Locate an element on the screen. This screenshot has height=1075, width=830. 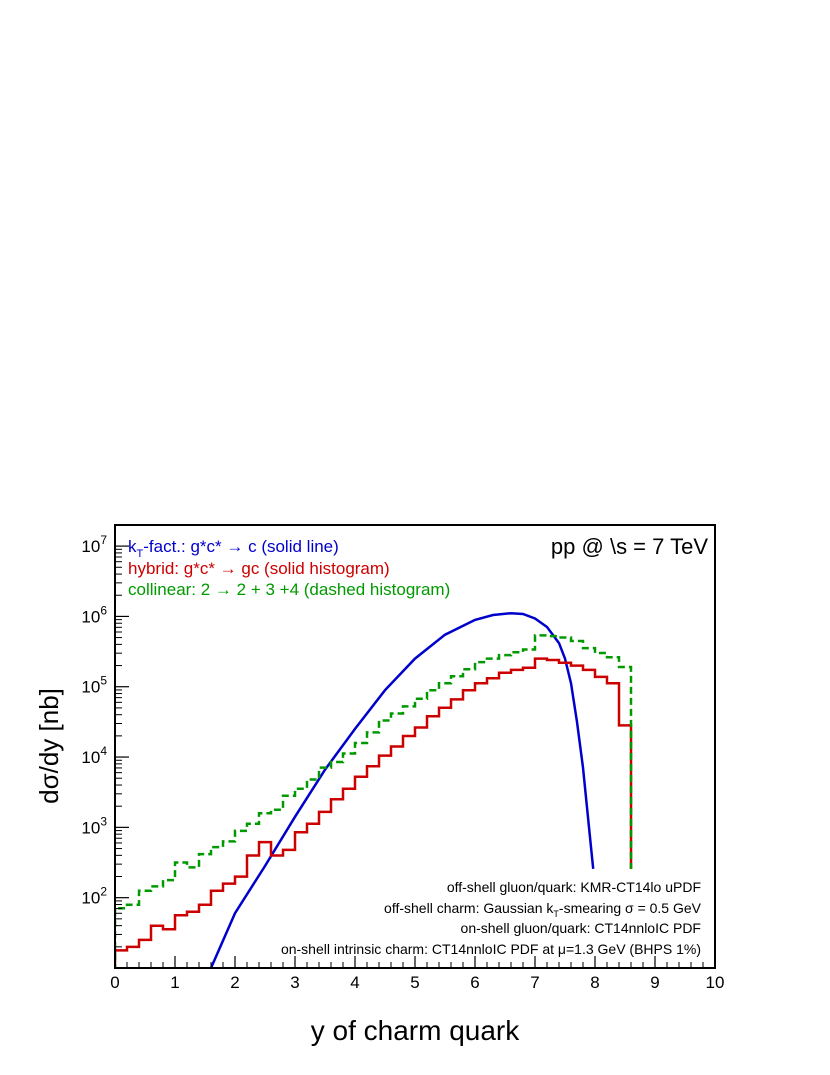
y-tick-label: 10⁵ is located at coordinates (94, 685).